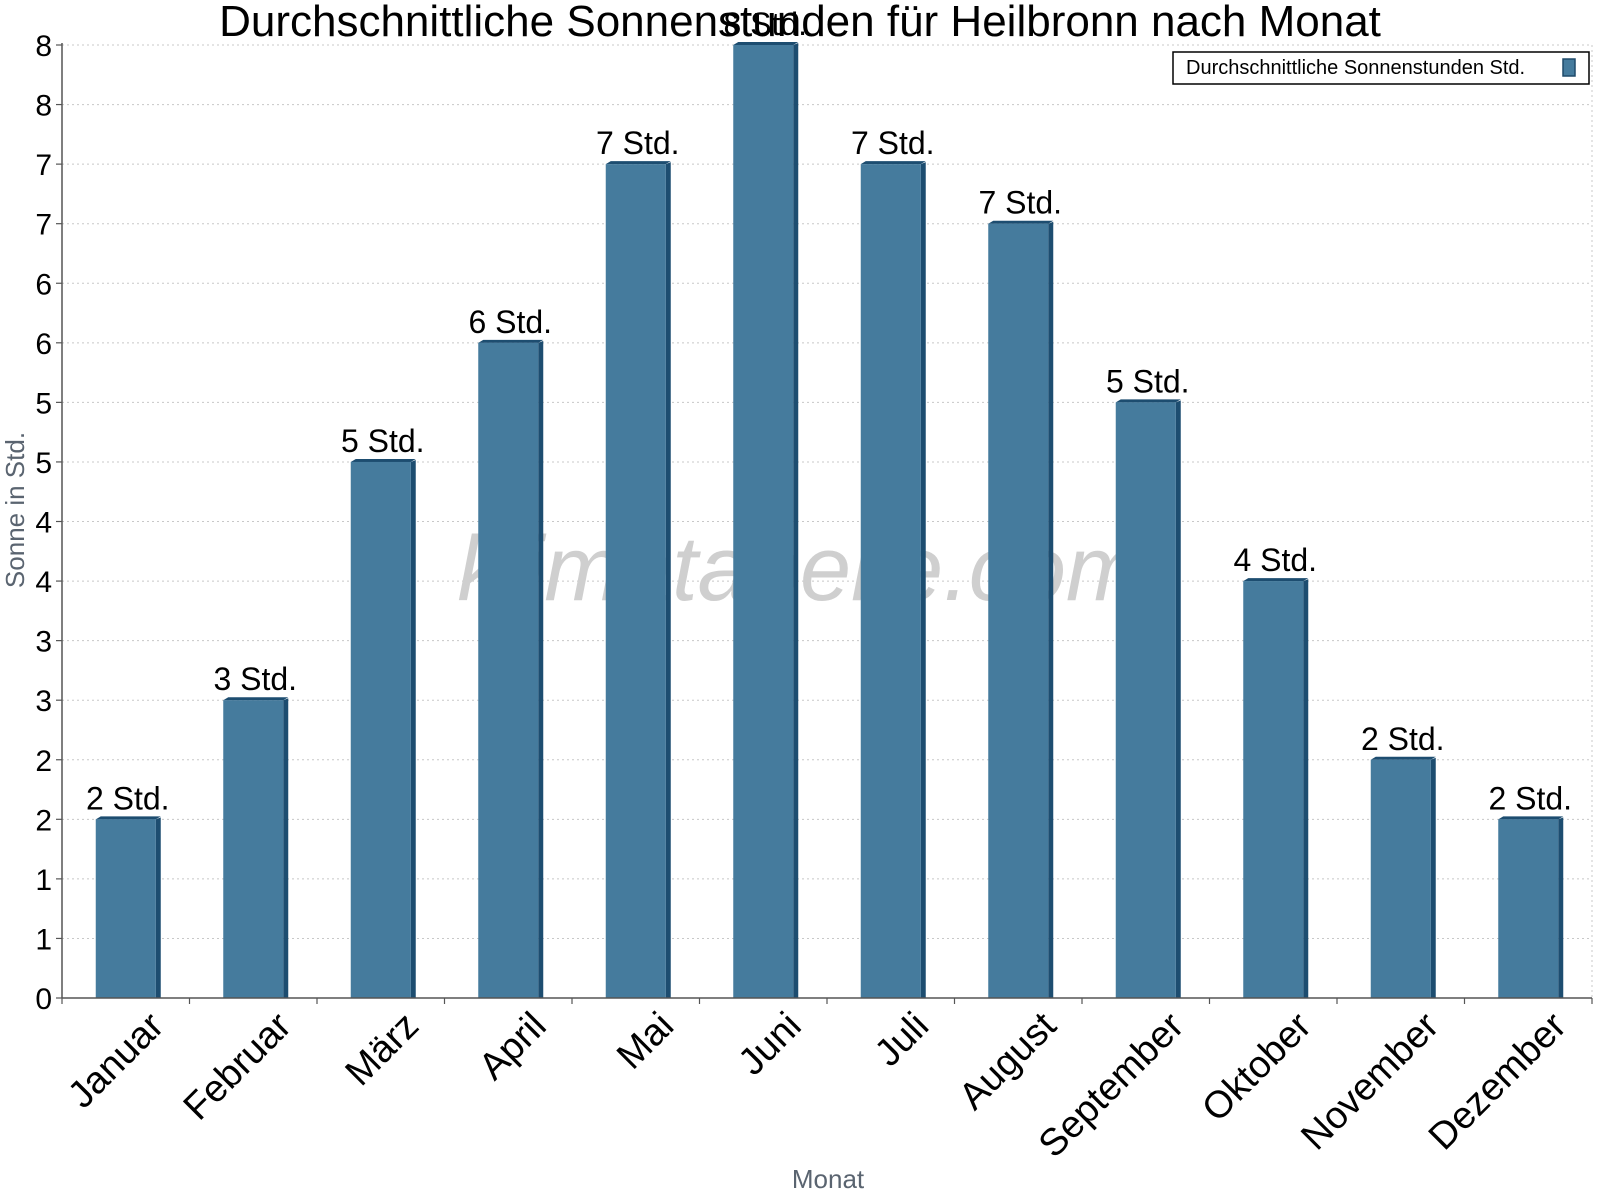  I want to click on y-tick-label: 0, so click(43, 999).